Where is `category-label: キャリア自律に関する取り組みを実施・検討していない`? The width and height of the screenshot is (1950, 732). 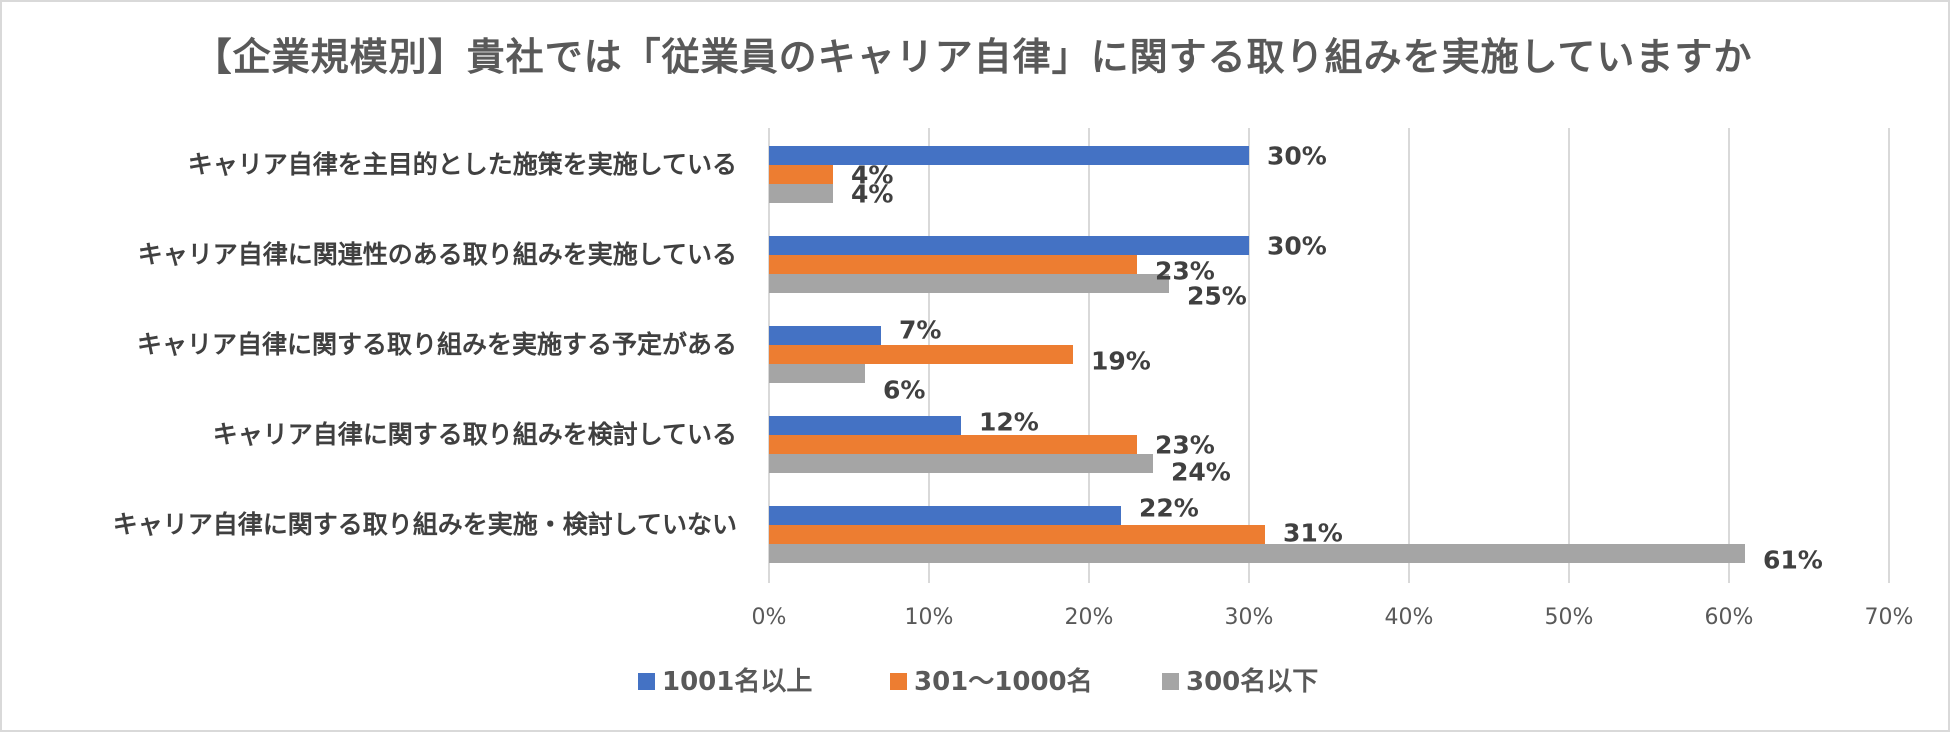 category-label: キャリア自律に関する取り組みを実施・検討していない is located at coordinates (425, 524).